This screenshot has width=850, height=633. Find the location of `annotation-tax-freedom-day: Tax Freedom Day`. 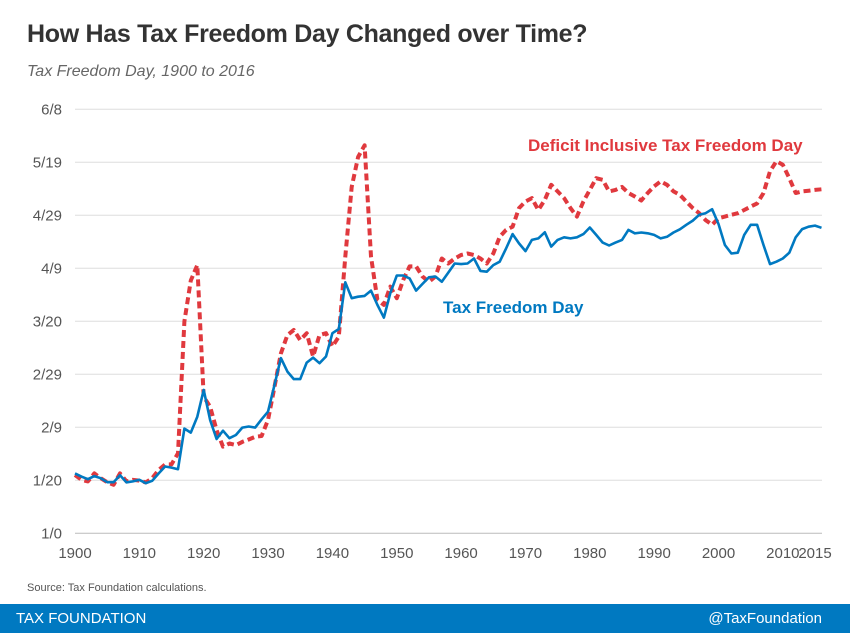

annotation-tax-freedom-day: Tax Freedom Day is located at coordinates (513, 307).